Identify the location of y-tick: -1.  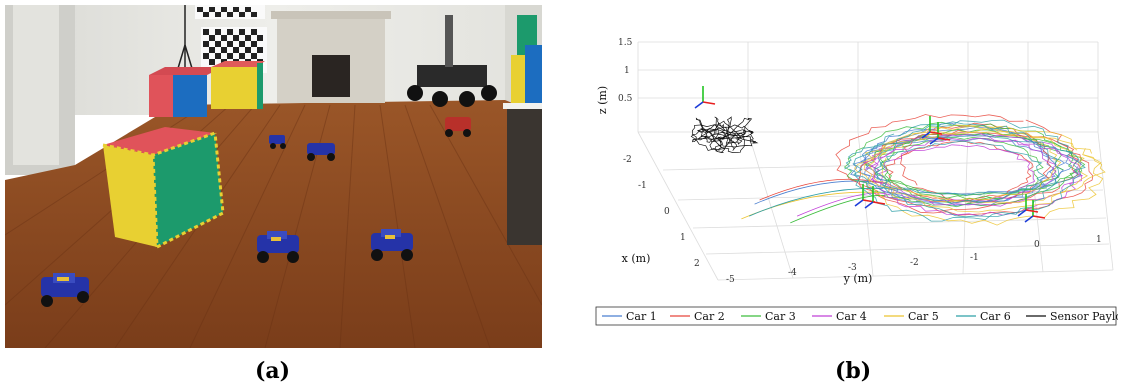
(974, 258).